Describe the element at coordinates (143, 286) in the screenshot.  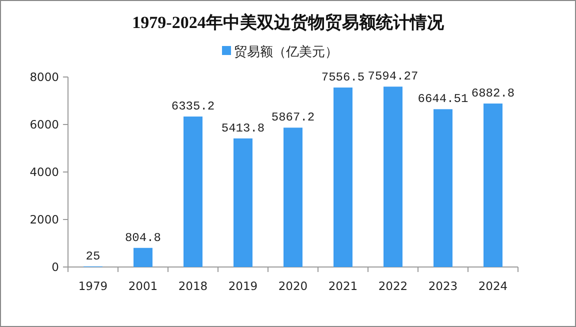
I see `x-tick-label: 2001` at that location.